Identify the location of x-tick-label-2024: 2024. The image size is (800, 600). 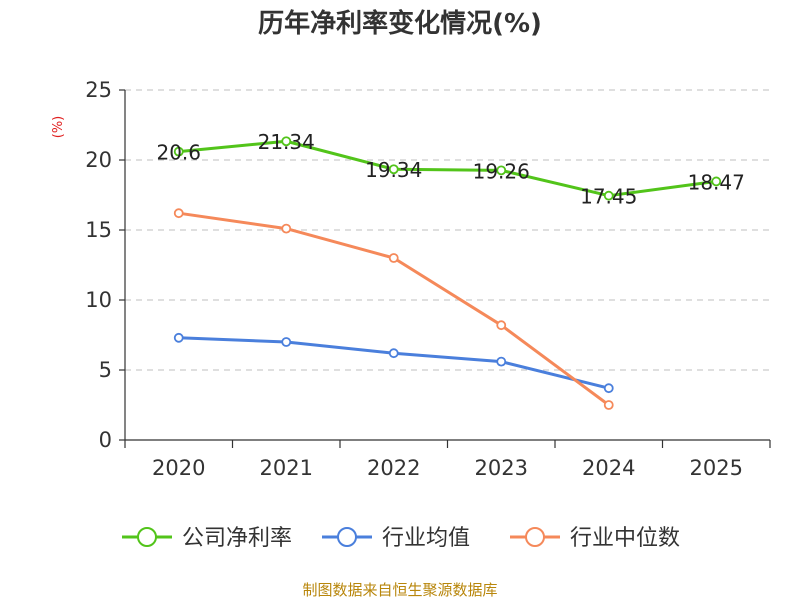
(608, 468).